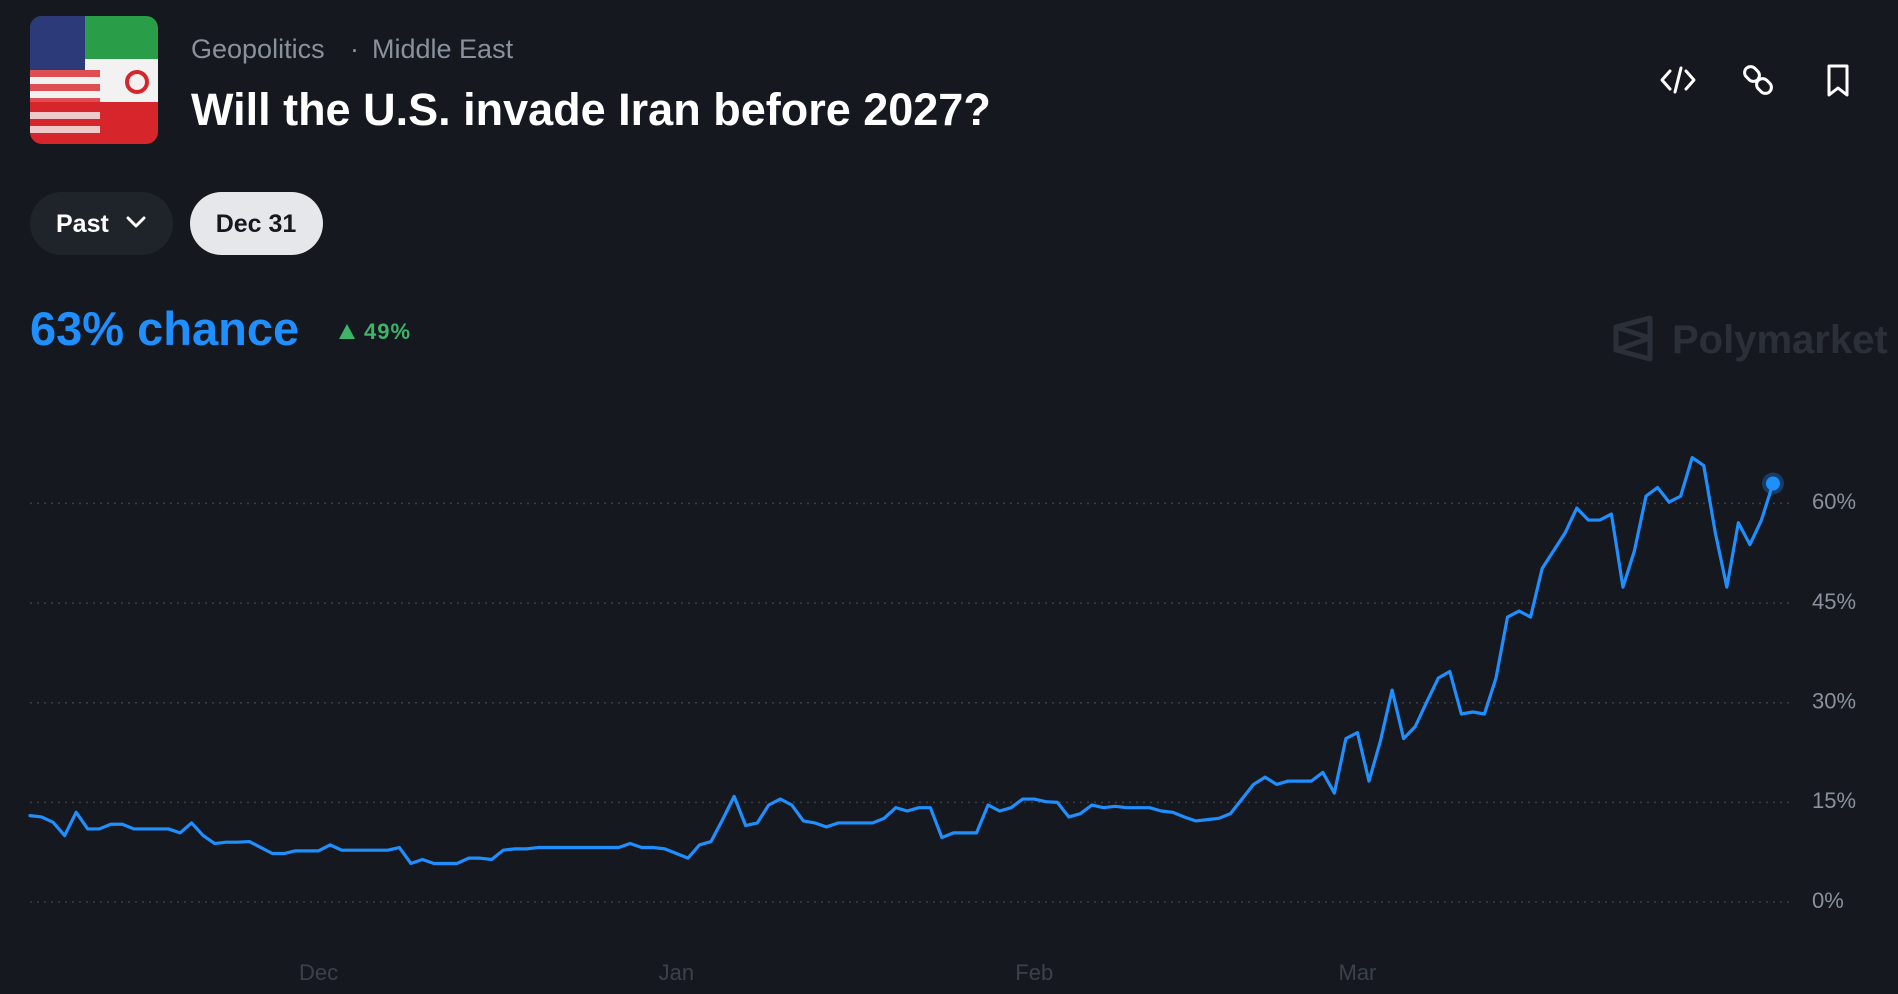 This screenshot has width=1898, height=994. I want to click on breadcrumb: Geopolitics · Middle East, so click(352, 49).